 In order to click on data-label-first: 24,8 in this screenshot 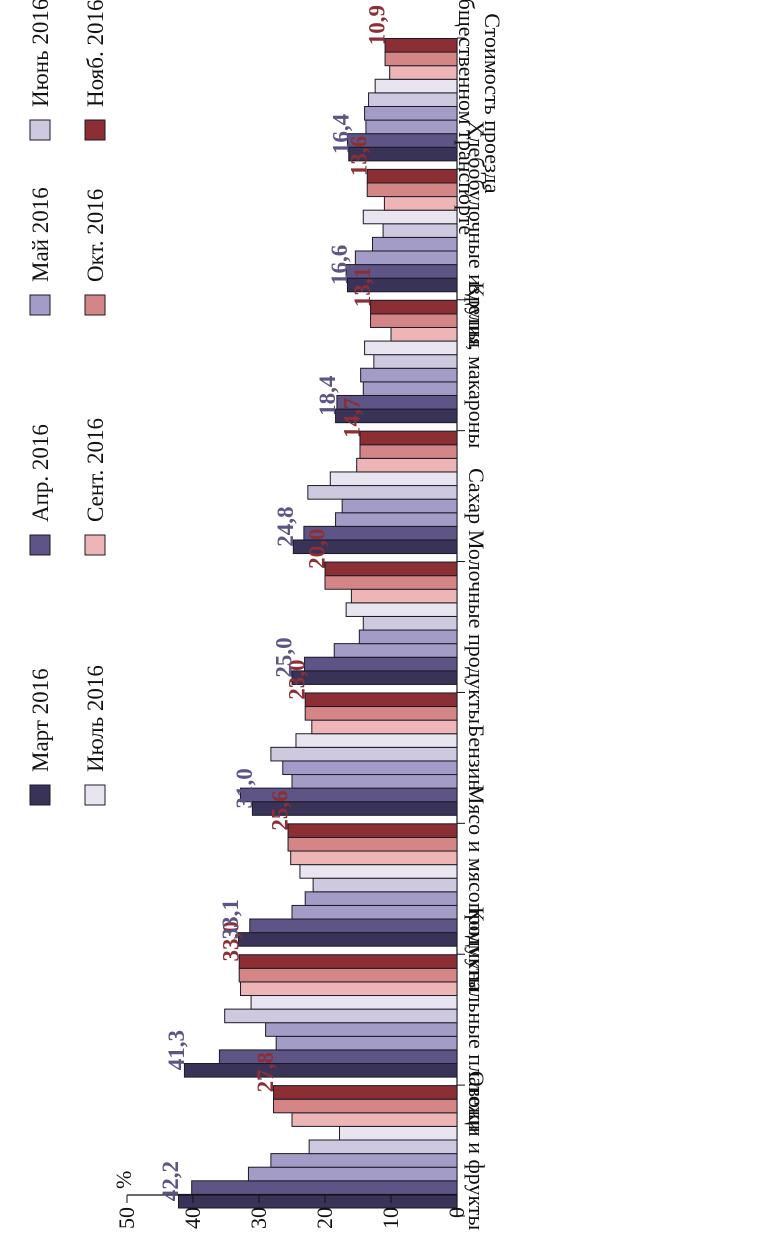, I will do `click(285, 527)`.